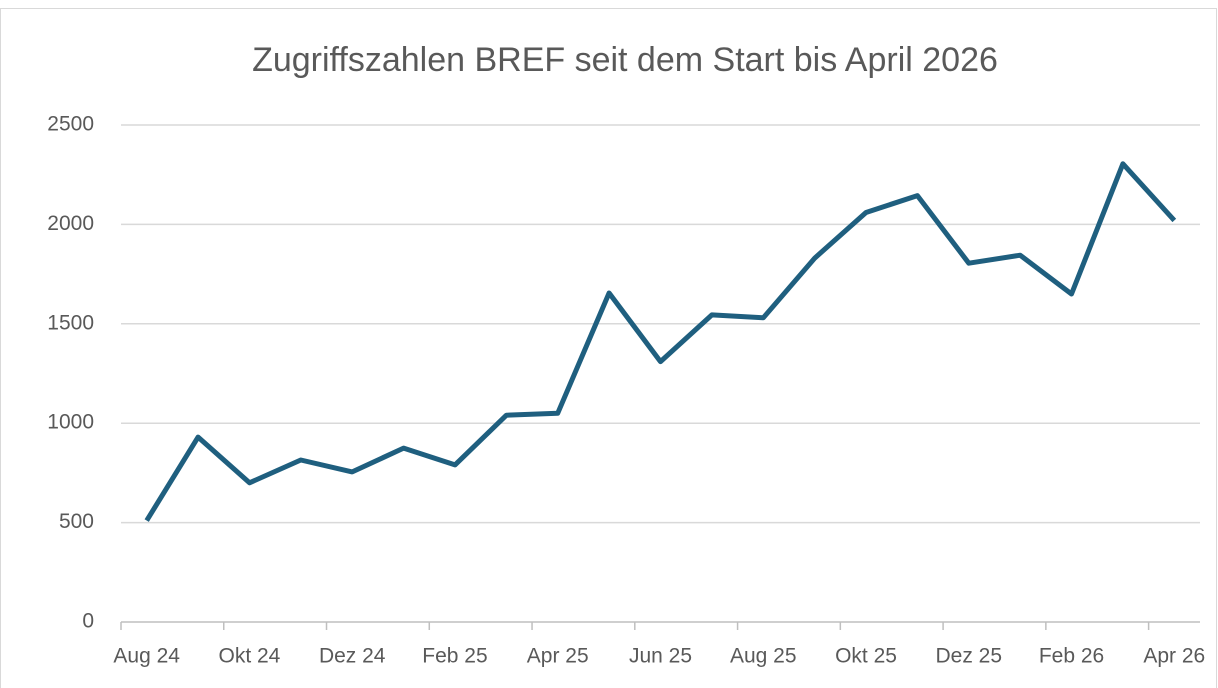 This screenshot has width=1218, height=688. What do you see at coordinates (763, 656) in the screenshot?
I see `x-tick-label: Aug 25` at bounding box center [763, 656].